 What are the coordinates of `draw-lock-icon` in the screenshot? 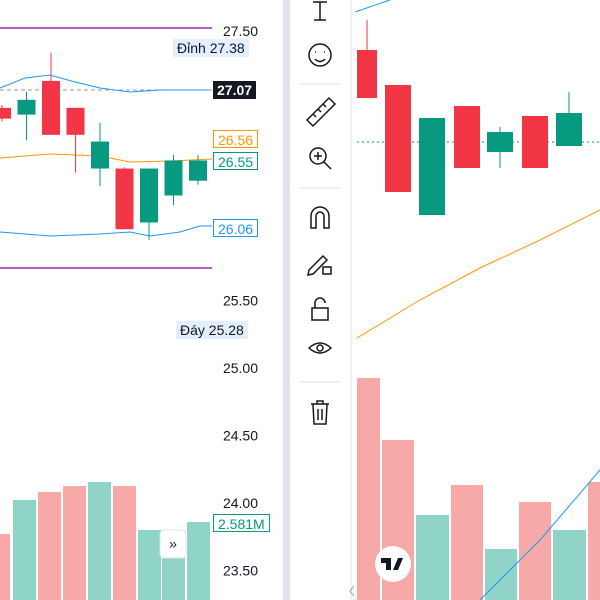 It's located at (327, 270).